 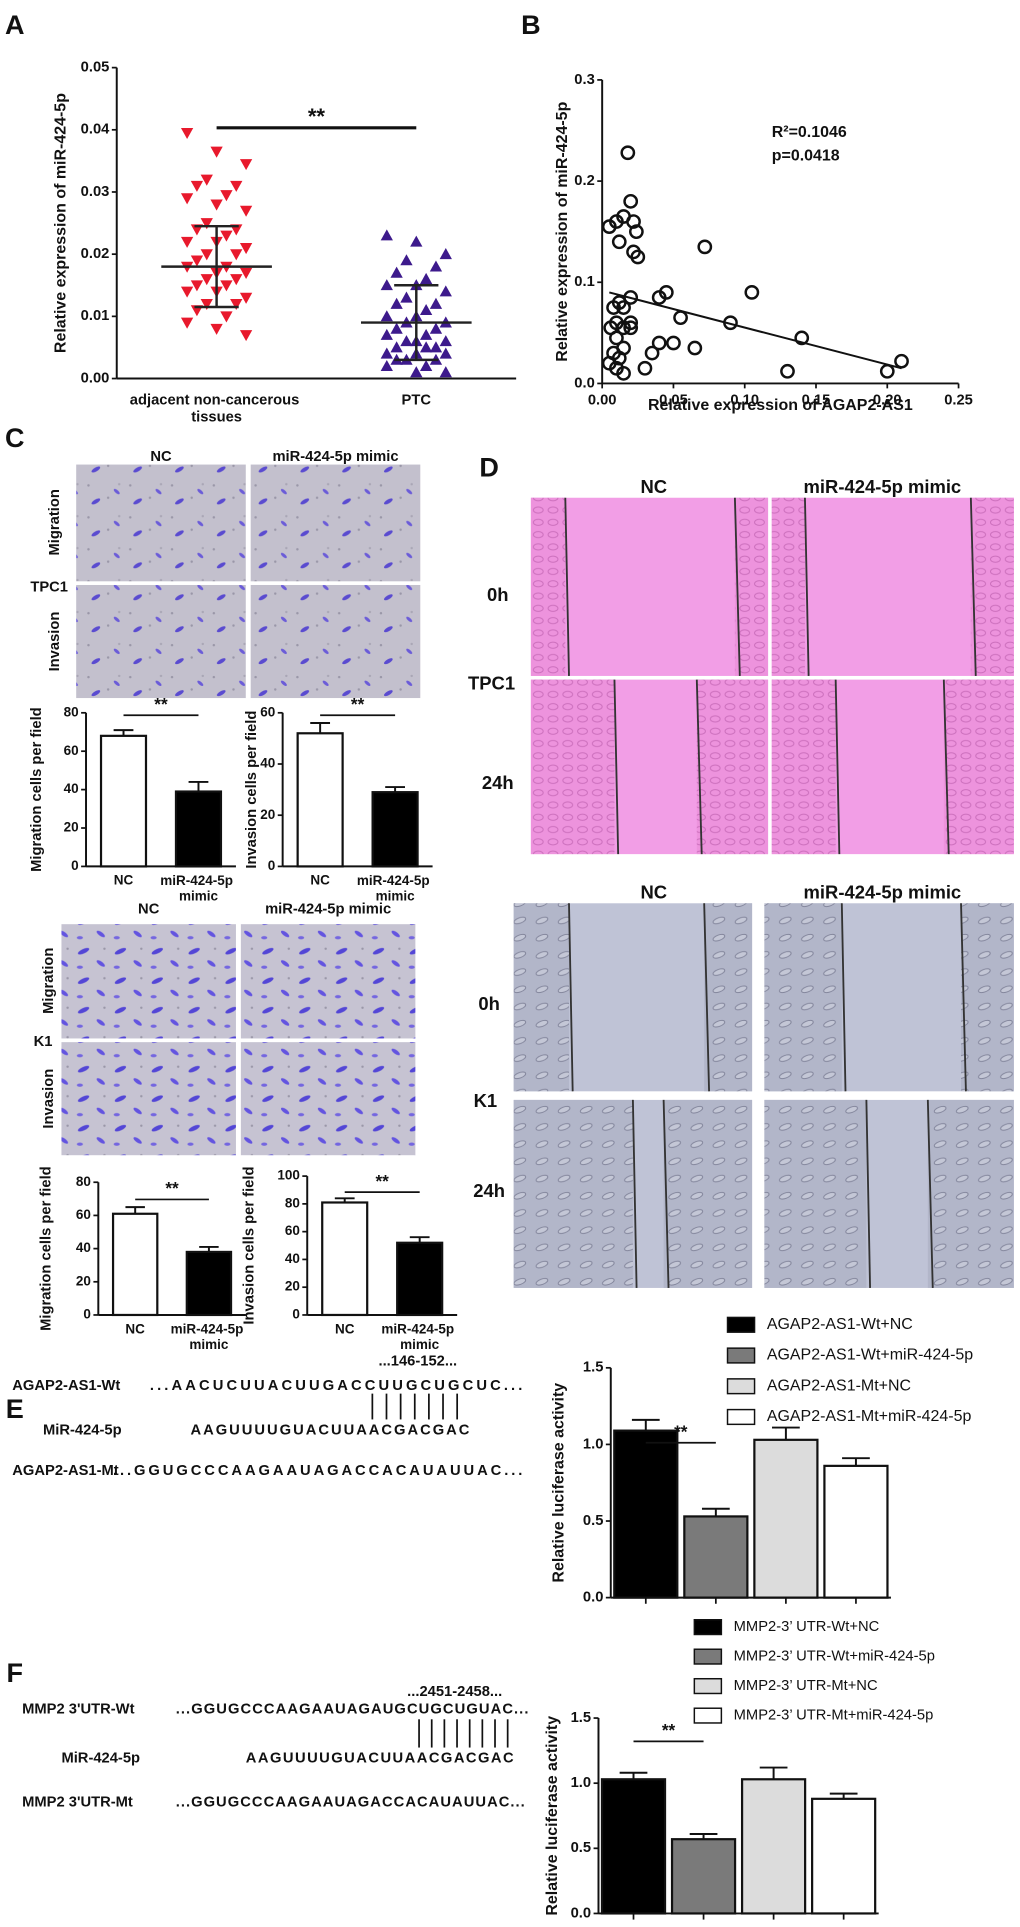 What do you see at coordinates (199, 895) in the screenshot?
I see `label-line: mimic` at bounding box center [199, 895].